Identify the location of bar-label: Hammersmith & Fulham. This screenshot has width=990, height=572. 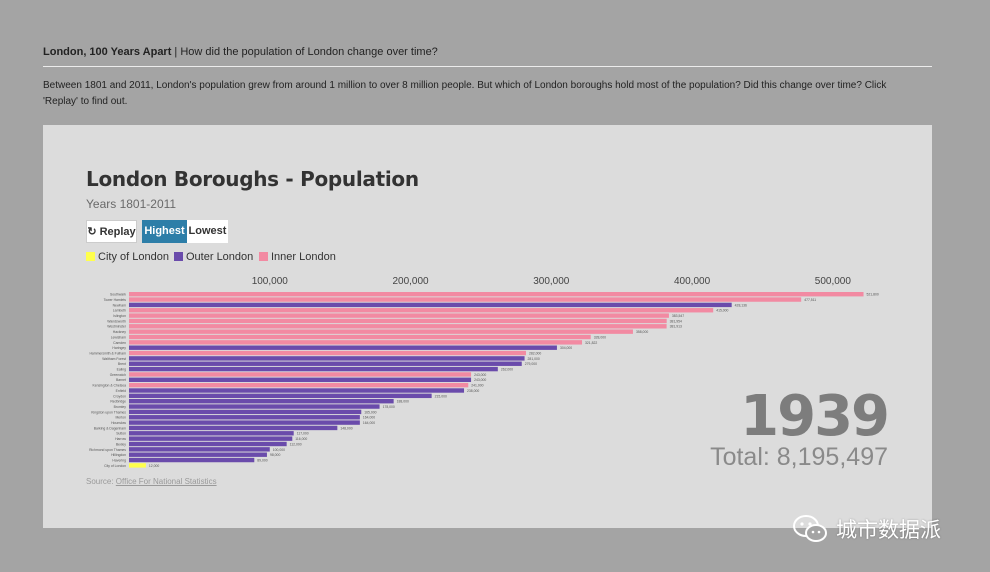
(107, 353).